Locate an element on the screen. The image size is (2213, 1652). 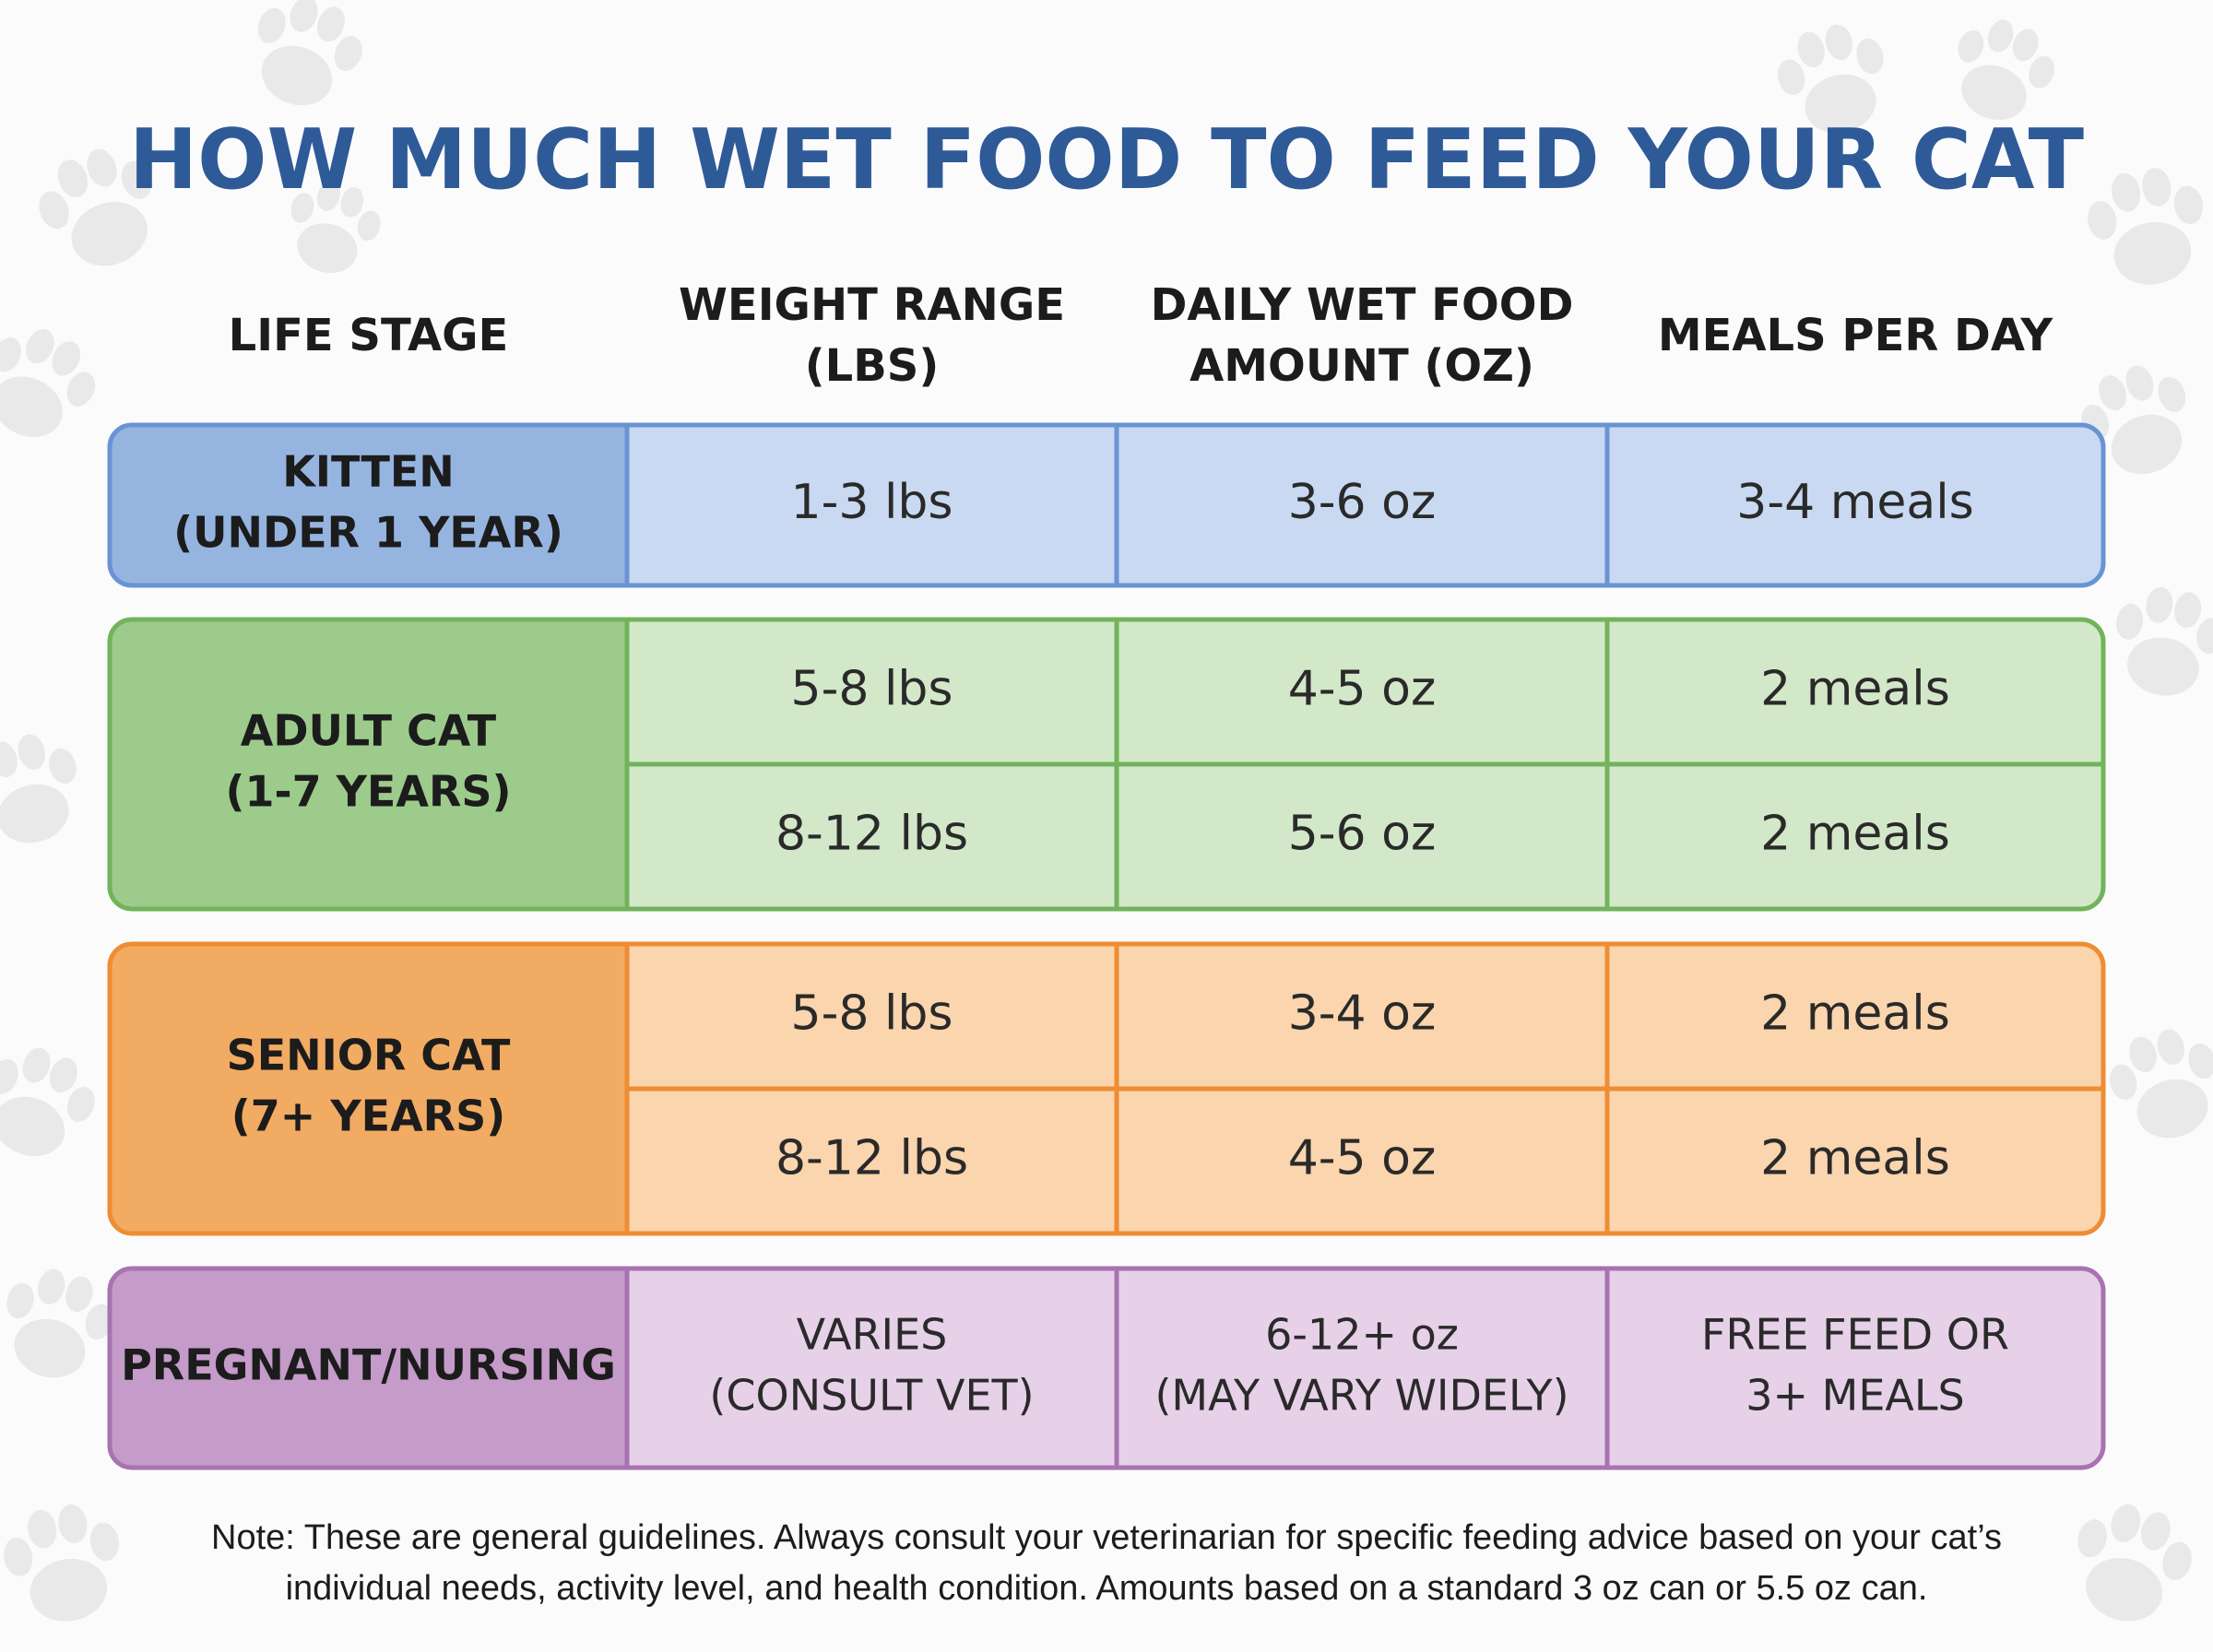
table-cell: (CONSULT VET) is located at coordinates (871, 1396).